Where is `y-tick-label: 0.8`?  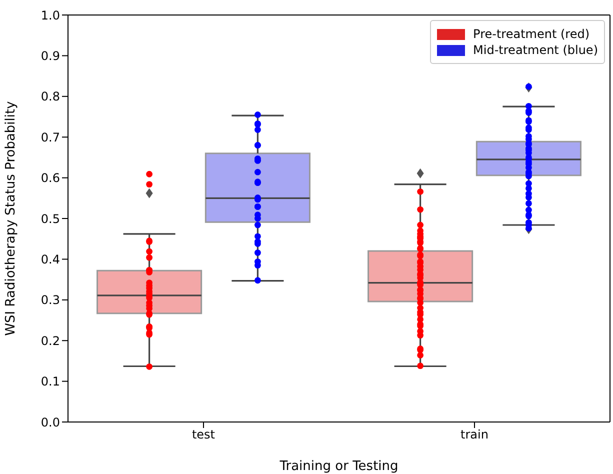 y-tick-label: 0.8 is located at coordinates (50, 97).